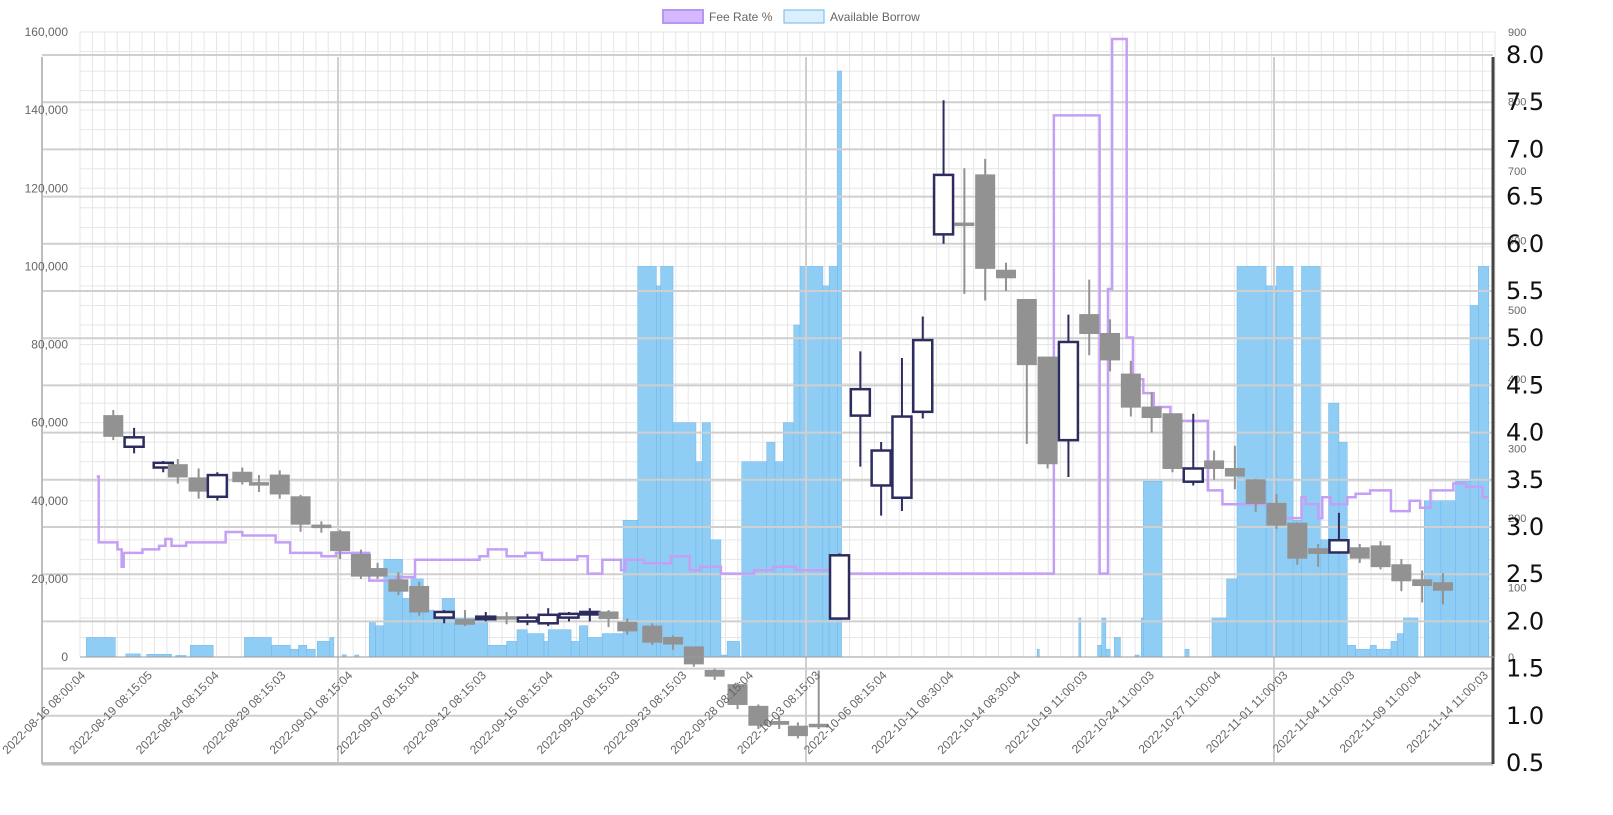 The width and height of the screenshot is (1613, 815). Describe the element at coordinates (1525, 338) in the screenshot. I see `y-tick-label-price: 5.0` at that location.